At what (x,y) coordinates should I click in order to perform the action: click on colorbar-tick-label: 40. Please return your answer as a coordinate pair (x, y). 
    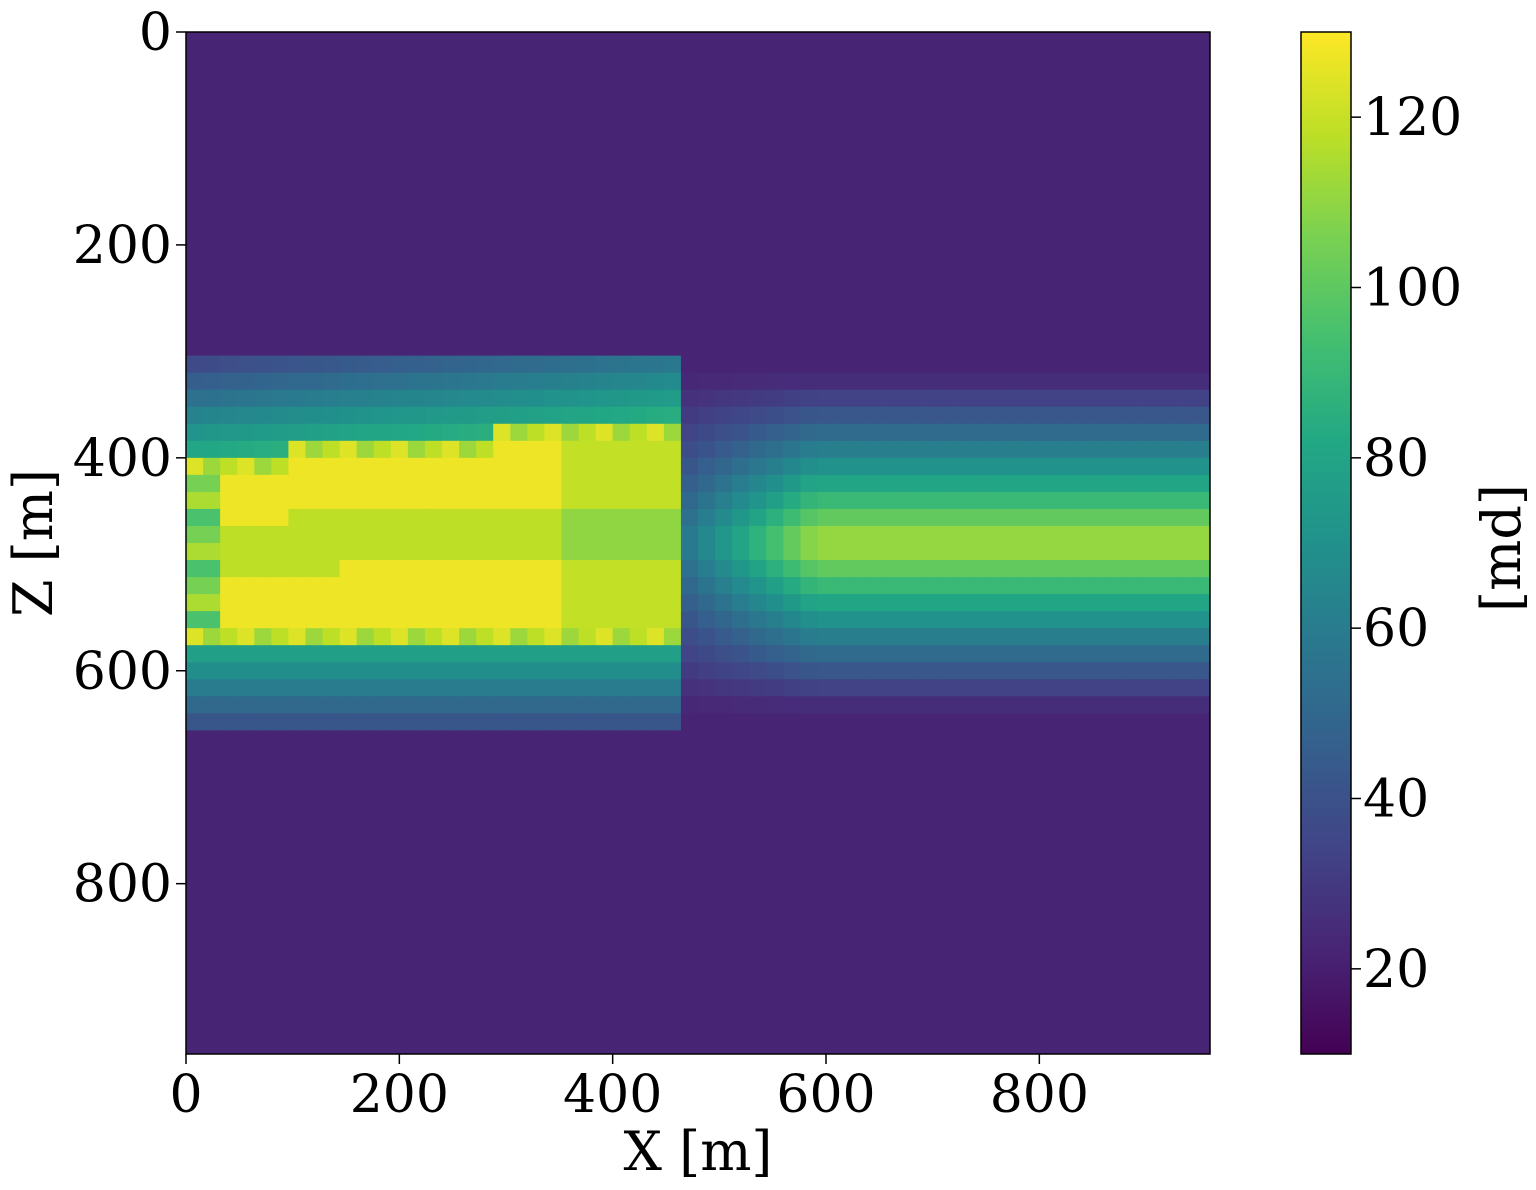
    Looking at the image, I should click on (1396, 800).